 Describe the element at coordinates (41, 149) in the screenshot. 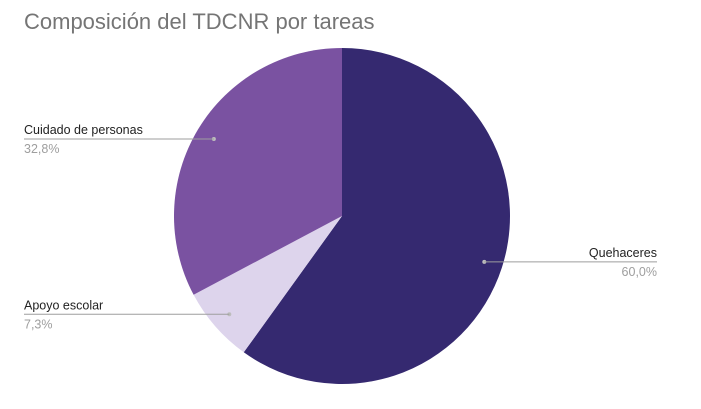

I see `slice-value-cuidado-de-personas: 32,8%` at that location.